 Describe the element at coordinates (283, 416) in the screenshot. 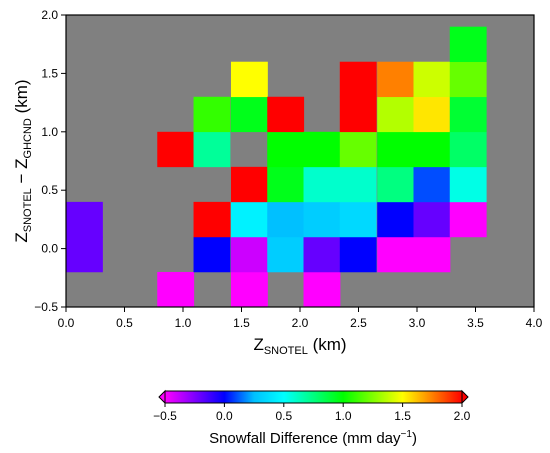

I see `colorbar-tick-label: 0.5` at that location.